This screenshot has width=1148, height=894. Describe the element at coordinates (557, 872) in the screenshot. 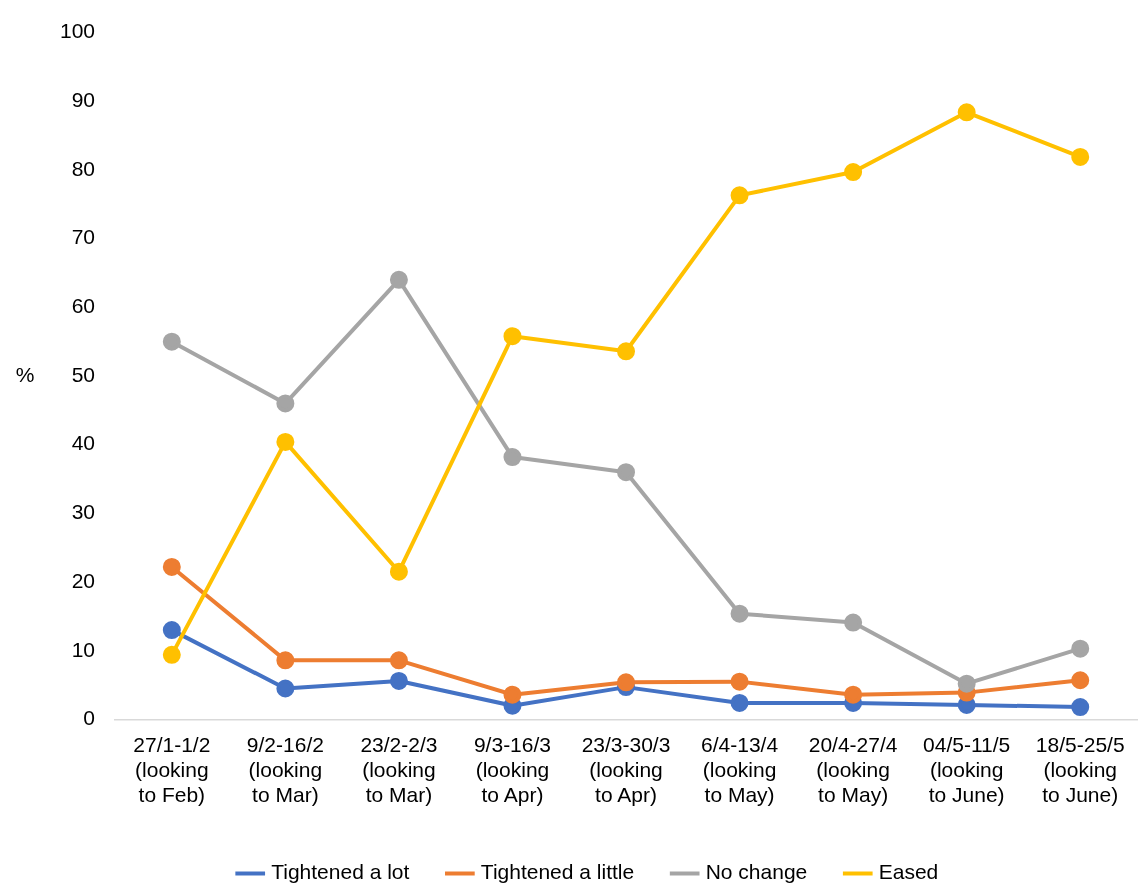

I see `legend-label: Tightened a little` at that location.